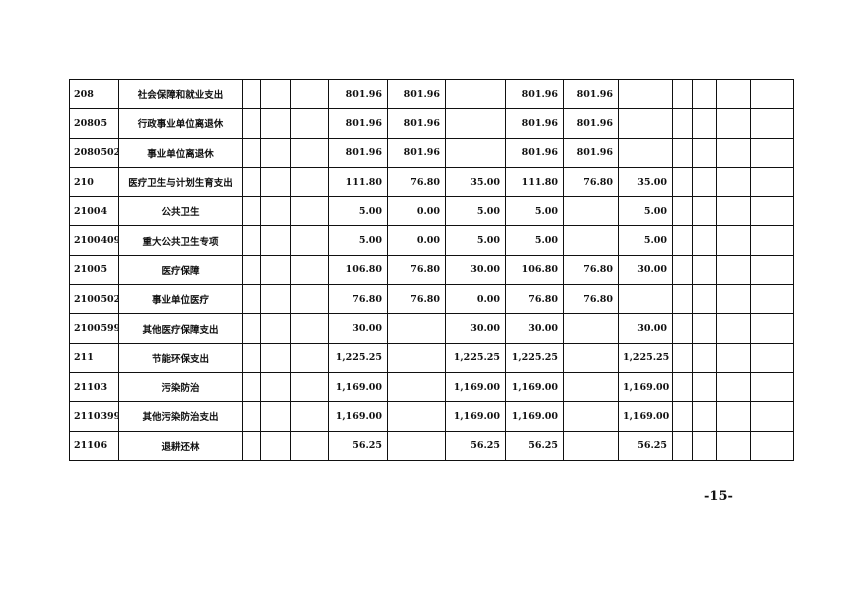  What do you see at coordinates (431, 328) in the screenshot?
I see `table-row: 2100599 其他医疗保障支出 30.00 30.00 30.00 30.00` at bounding box center [431, 328].